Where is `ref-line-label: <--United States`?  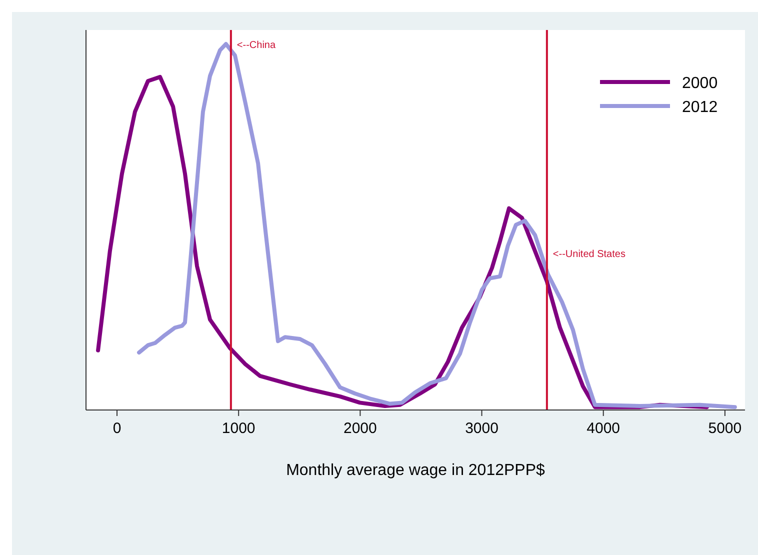
ref-line-label: <--United States is located at coordinates (589, 254).